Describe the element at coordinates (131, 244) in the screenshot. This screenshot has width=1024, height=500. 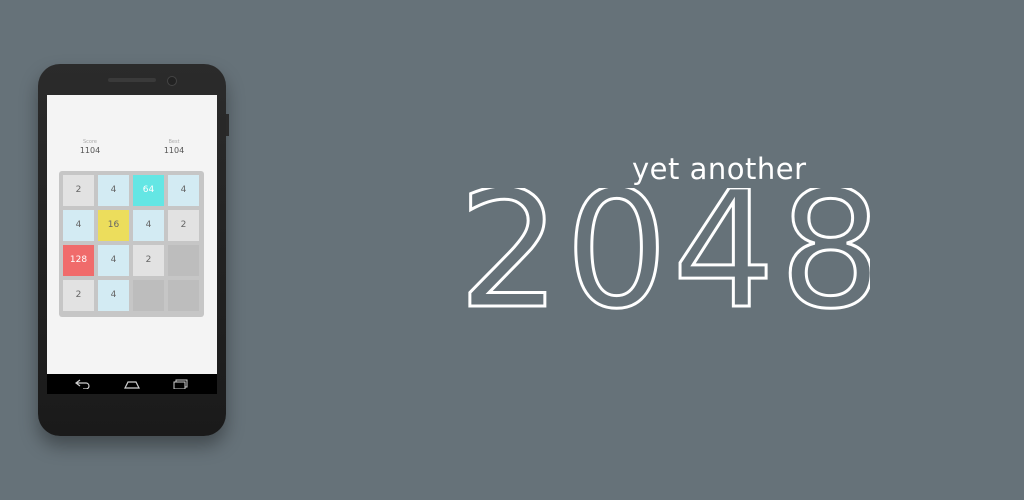
I see `game-board: 2 4 64 4 4 16 4 2 128 4 2 2 4` at that location.